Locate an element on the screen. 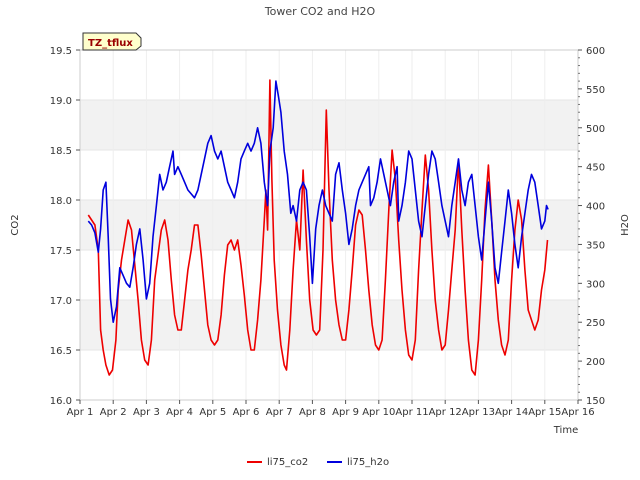 This screenshot has height=480, width=640. x-tick-label: Apr 2 is located at coordinates (113, 412).